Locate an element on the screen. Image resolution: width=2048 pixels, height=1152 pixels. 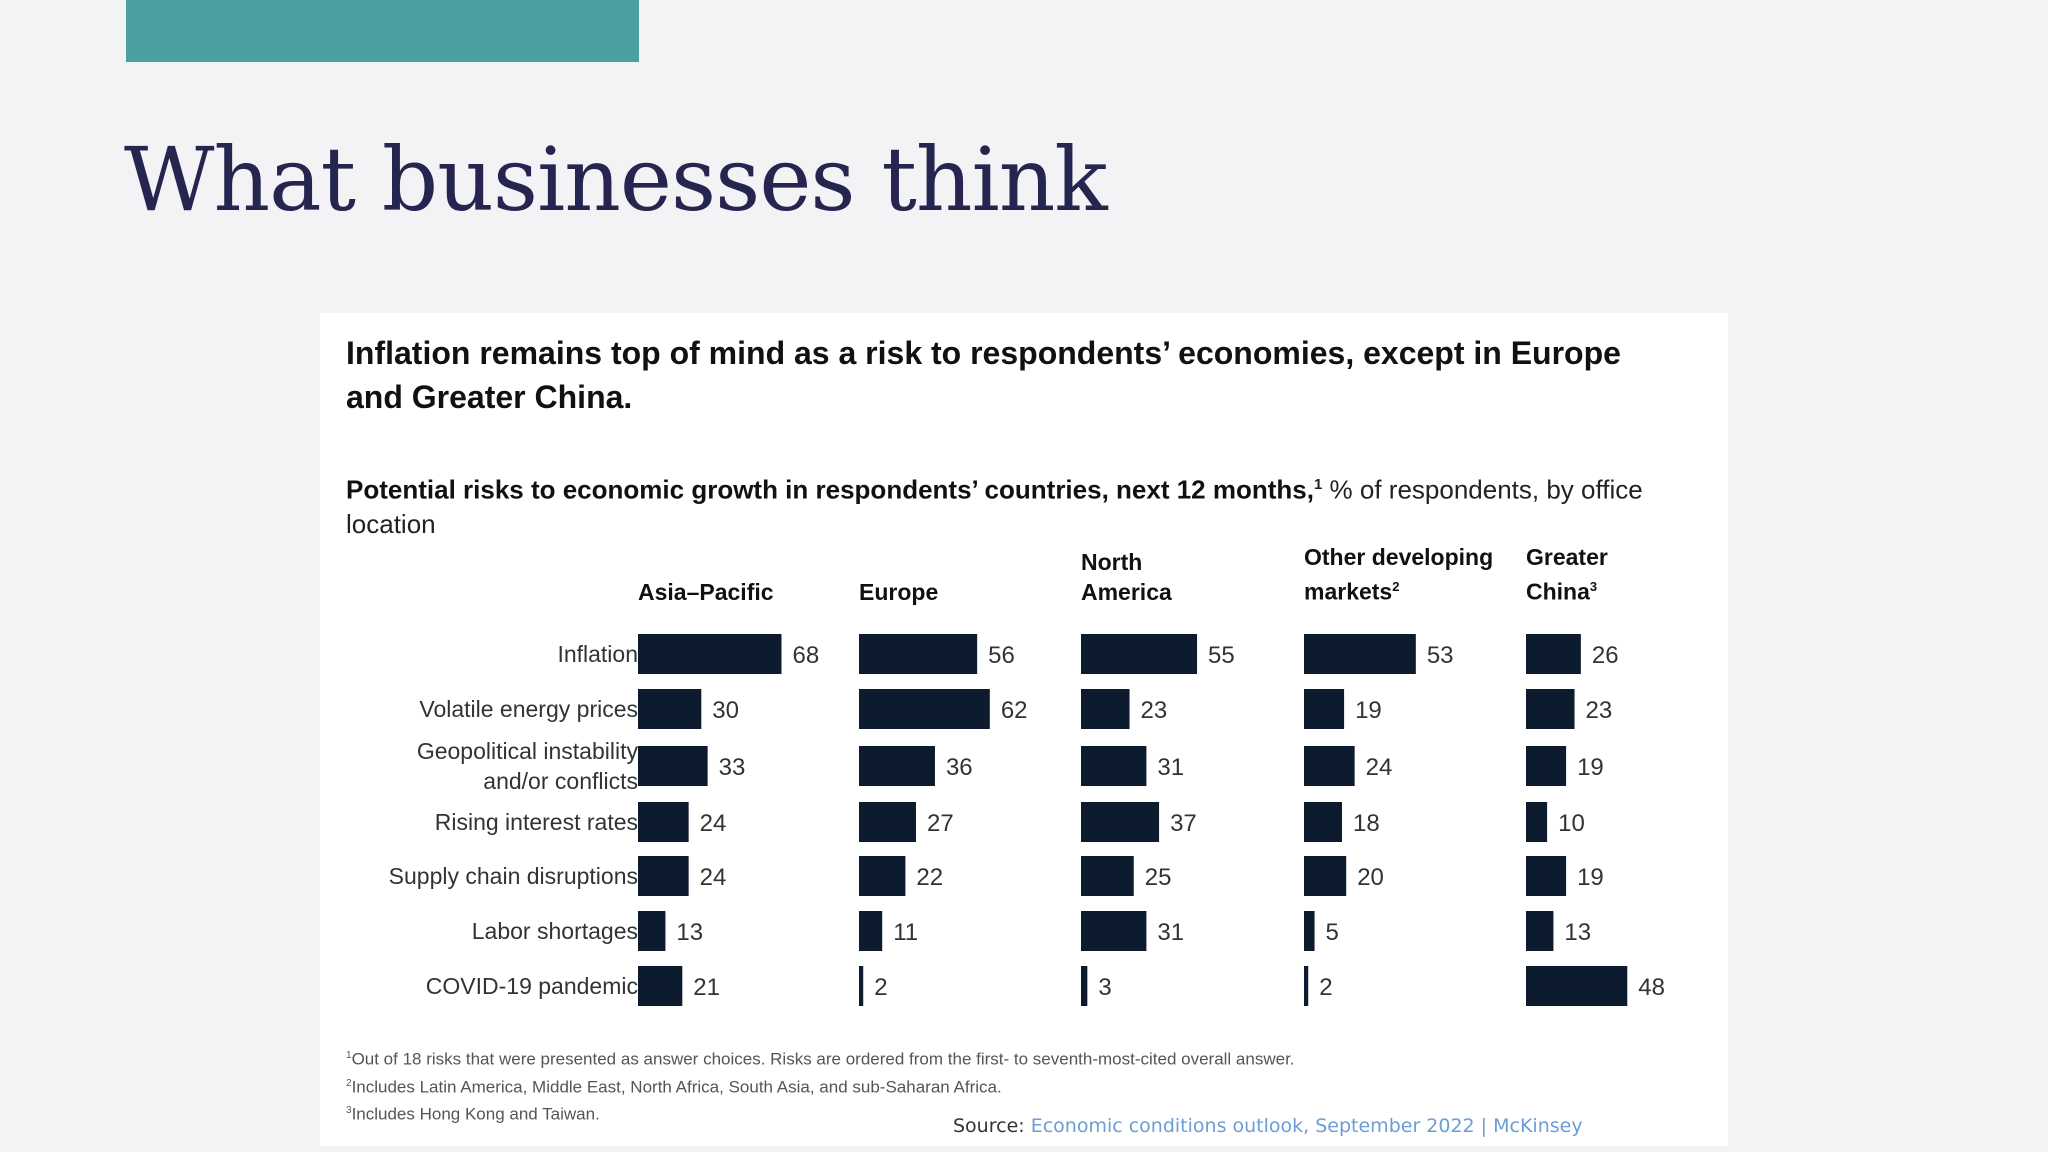
bar-value-label: 5 is located at coordinates (1332, 932).